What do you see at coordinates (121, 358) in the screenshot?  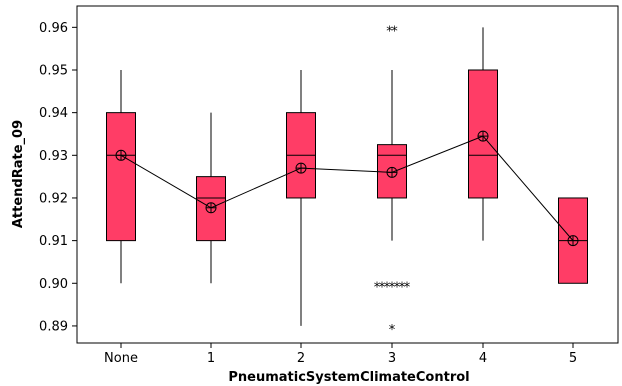 I see `x-tick-label: None` at bounding box center [121, 358].